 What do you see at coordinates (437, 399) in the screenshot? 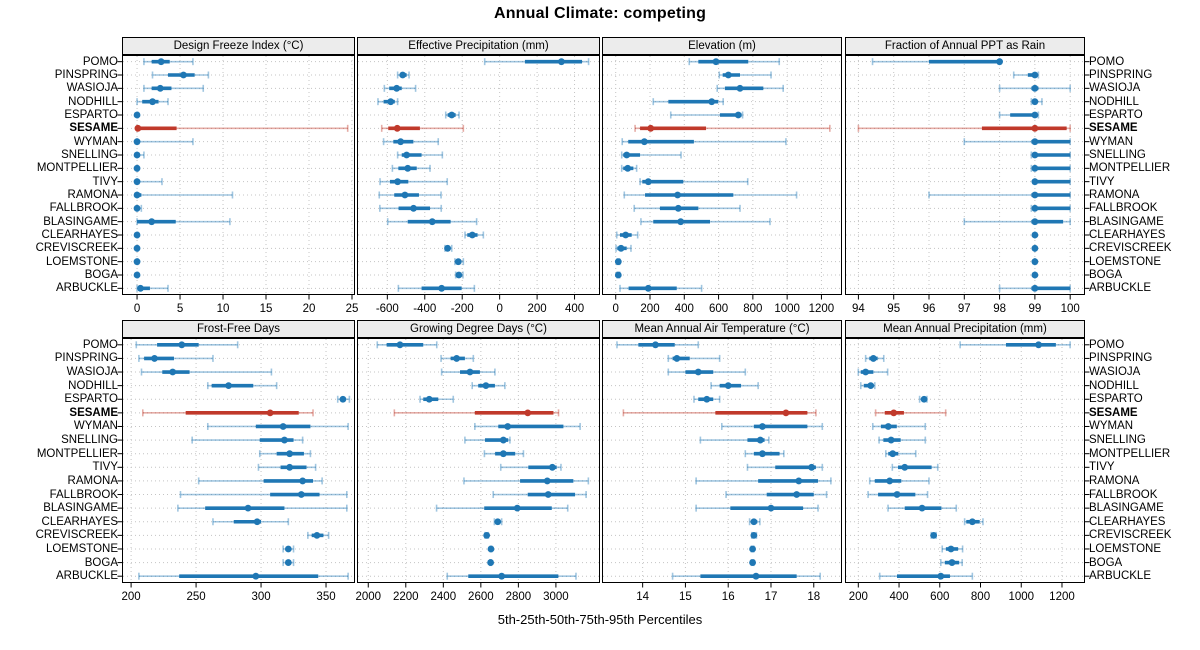
I see `interval-bar-esparto` at bounding box center [437, 399].